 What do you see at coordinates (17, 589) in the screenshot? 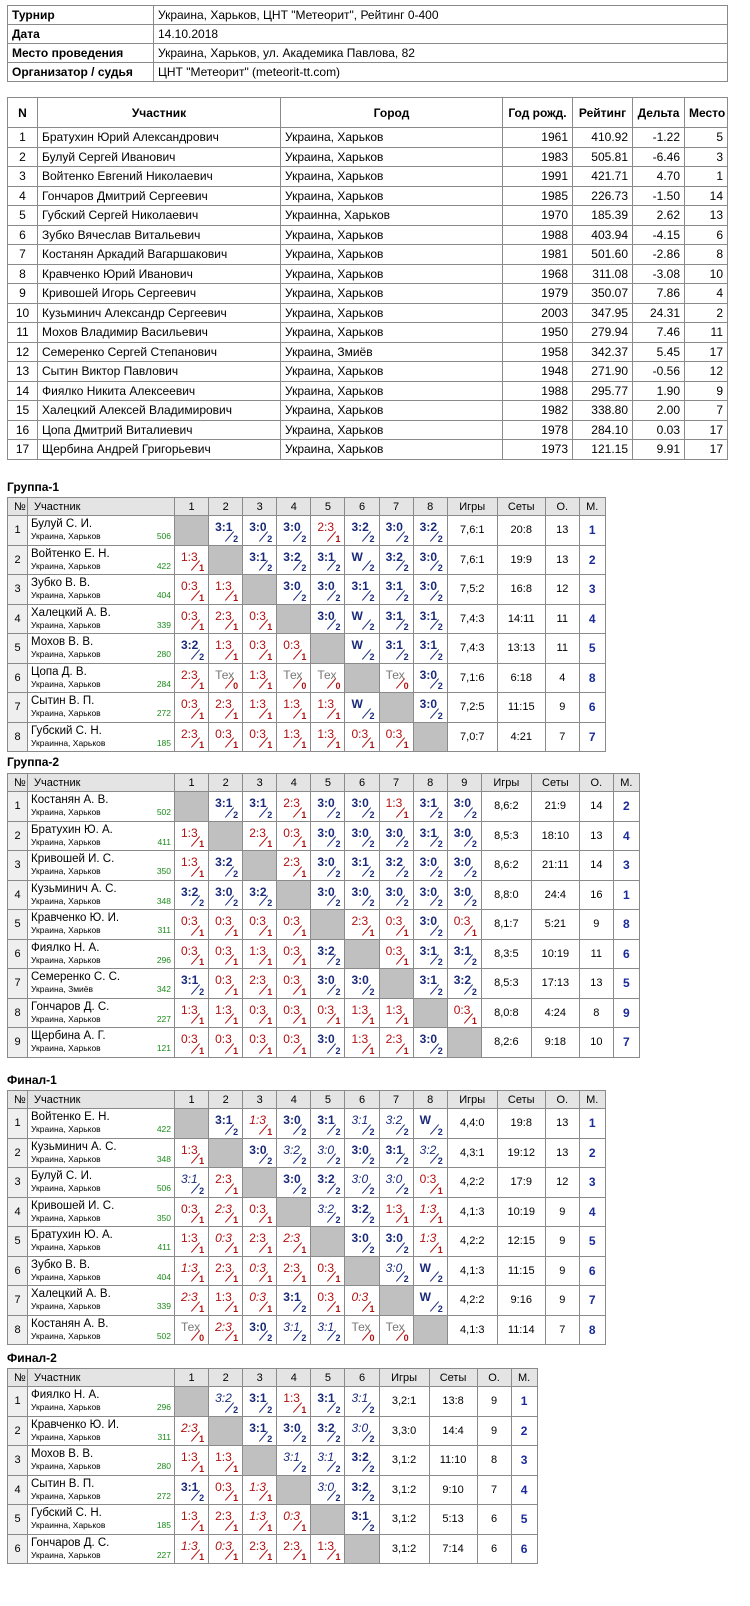
I see `row-number: 3` at bounding box center [17, 589].